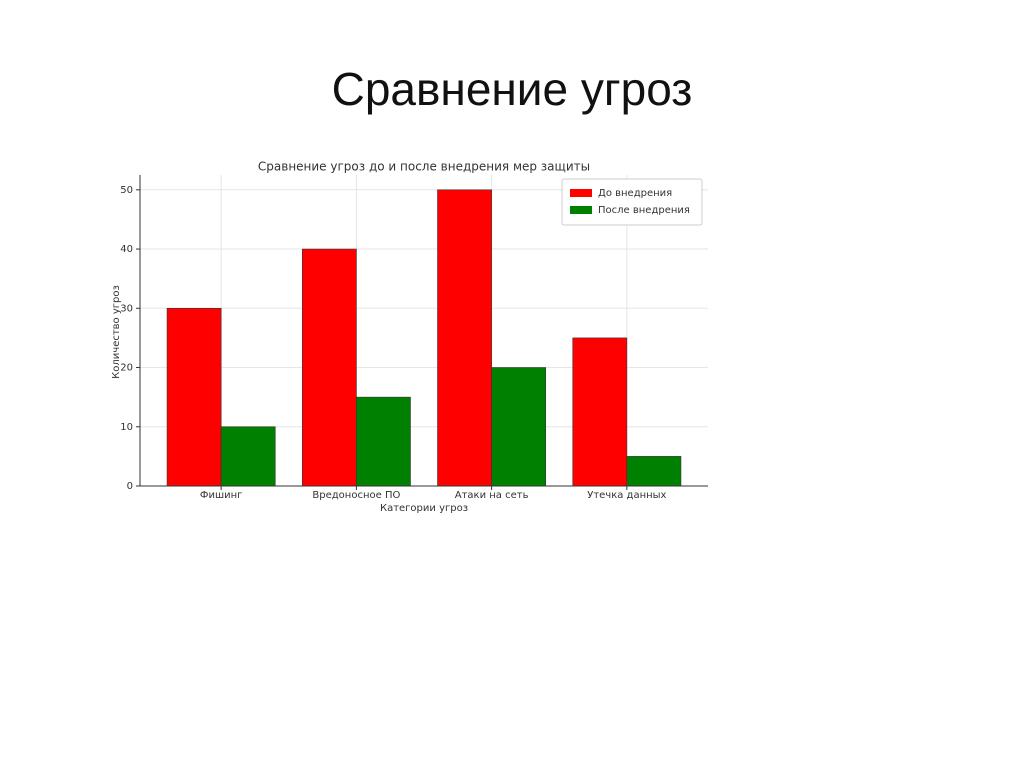  Describe the element at coordinates (632, 202) in the screenshot. I see `legend-box` at that location.